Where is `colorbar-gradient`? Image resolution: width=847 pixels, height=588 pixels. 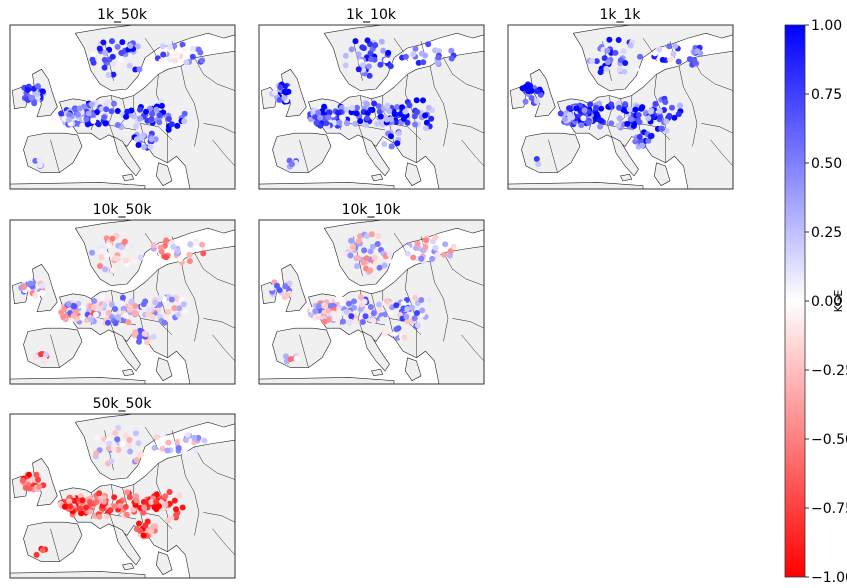 colorbar-gradient is located at coordinates (795, 301).